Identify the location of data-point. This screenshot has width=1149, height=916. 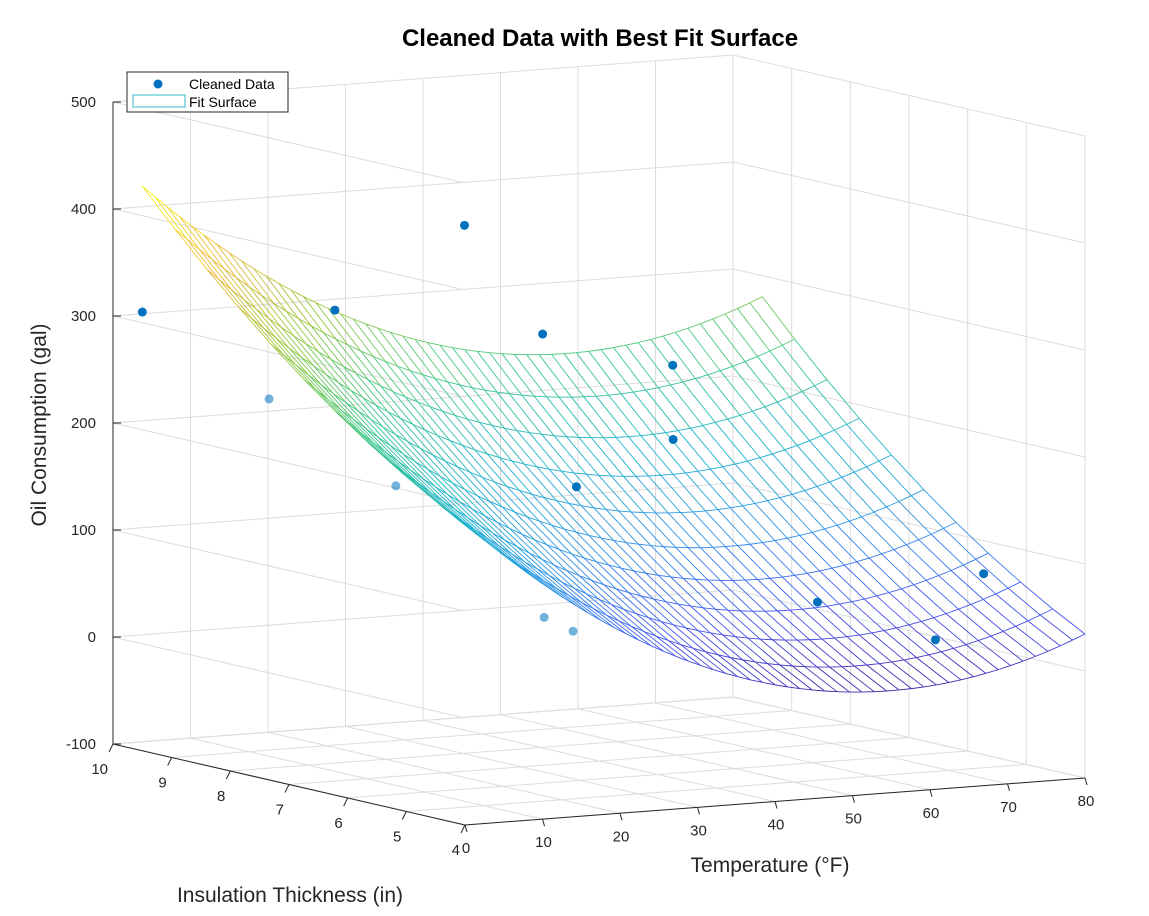
(673, 365).